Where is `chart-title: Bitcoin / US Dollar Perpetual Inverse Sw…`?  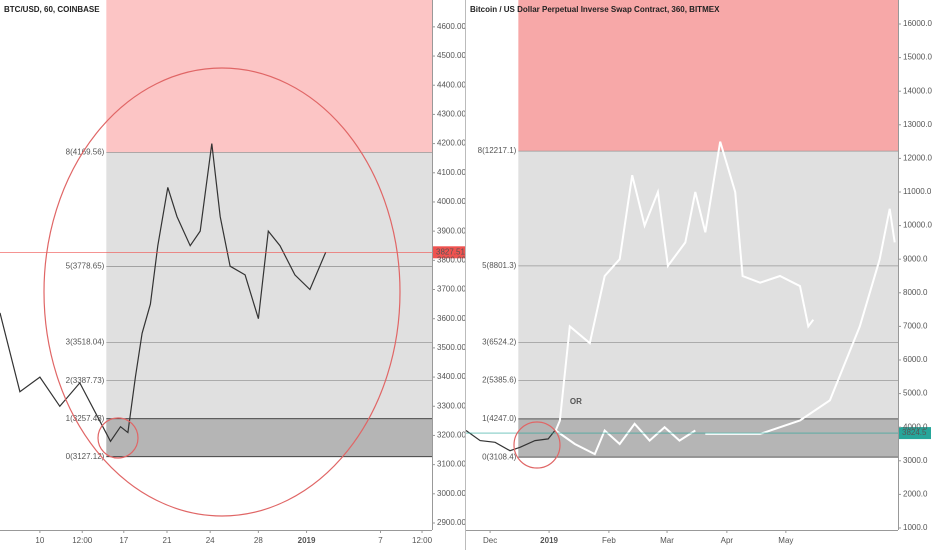
chart-title: Bitcoin / US Dollar Perpetual Inverse Sw… is located at coordinates (595, 9).